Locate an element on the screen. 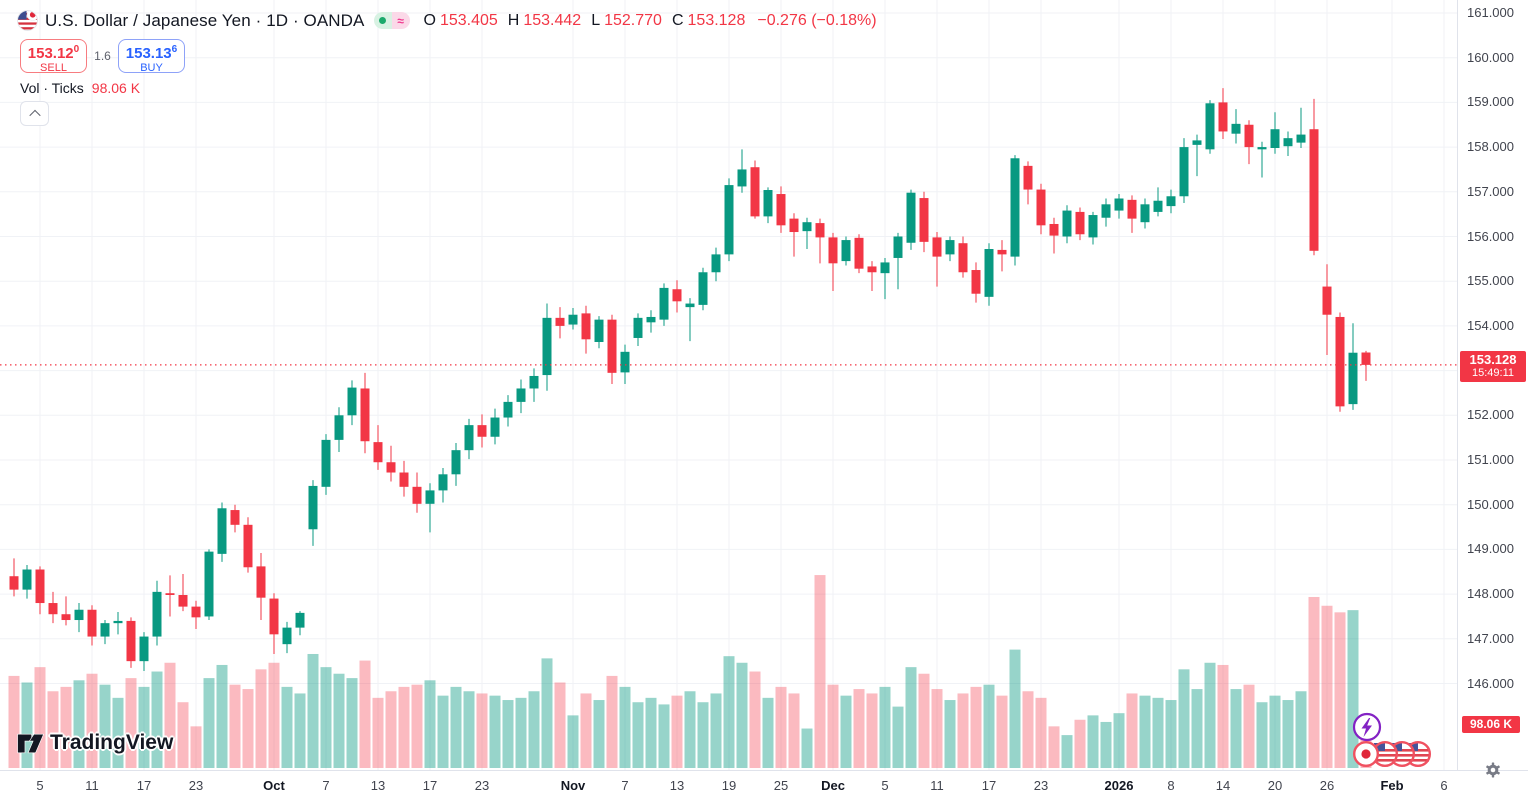 The image size is (1528, 801). tradingview-logo: TradingView is located at coordinates (95, 743).